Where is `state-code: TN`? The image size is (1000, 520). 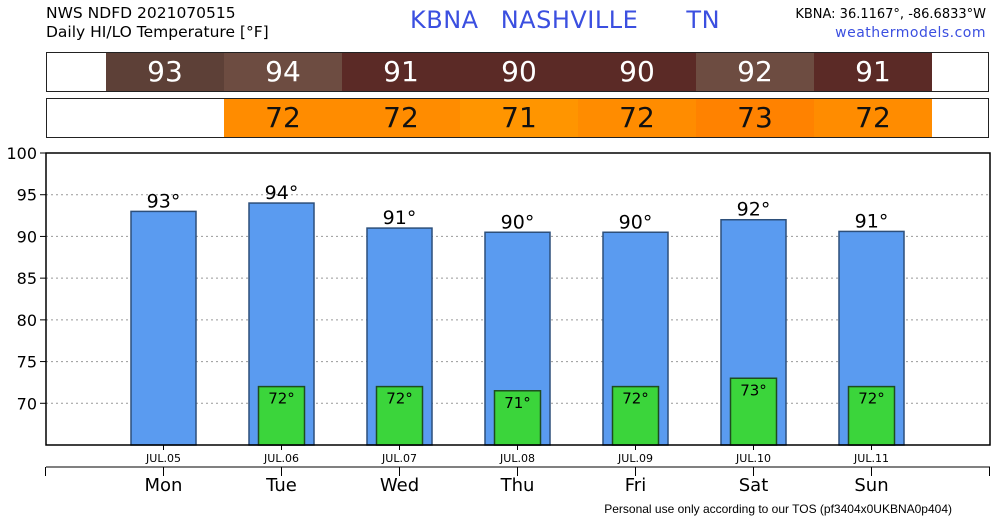
state-code: TN is located at coordinates (703, 20).